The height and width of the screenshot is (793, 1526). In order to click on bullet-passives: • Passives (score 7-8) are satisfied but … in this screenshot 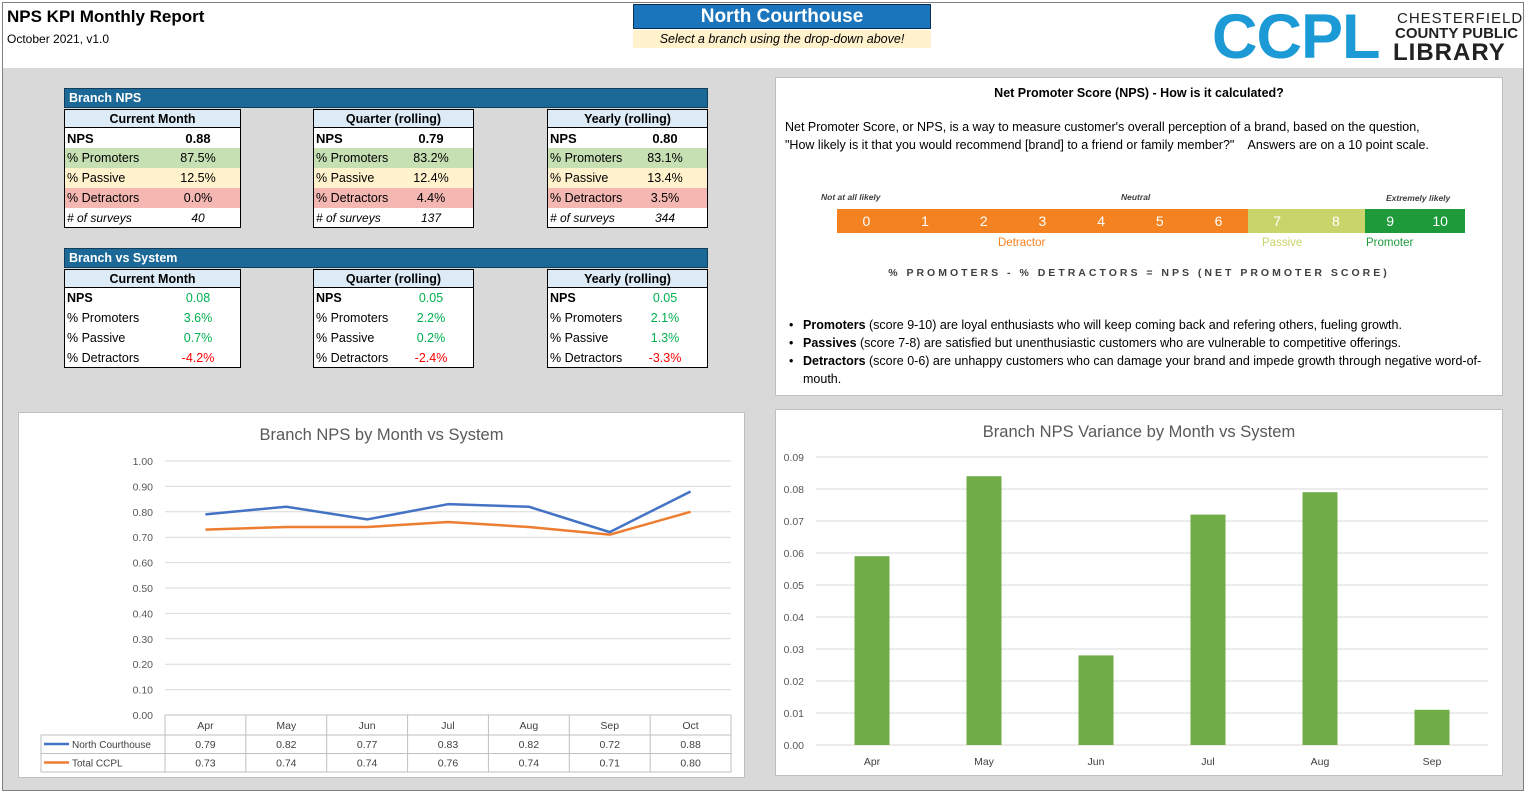, I will do `click(1095, 343)`.